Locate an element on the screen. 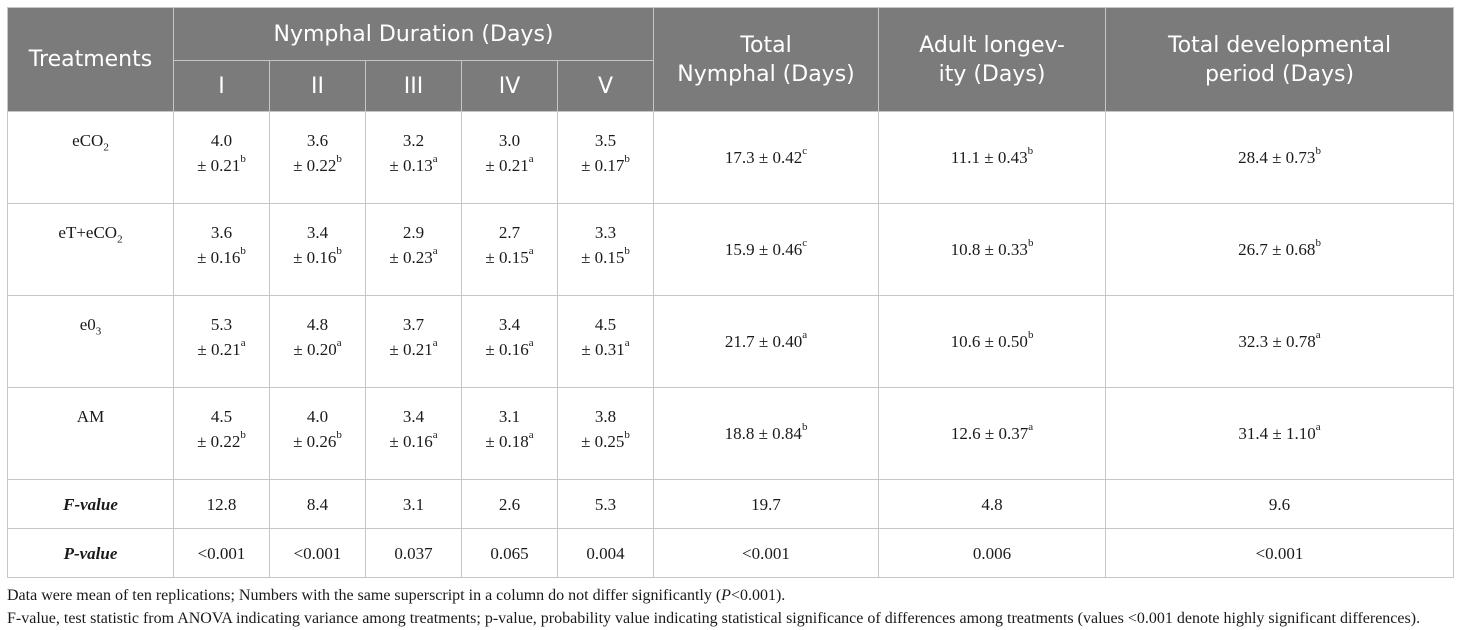 The image size is (1460, 630). treatment-cell: e03 is located at coordinates (90, 341).